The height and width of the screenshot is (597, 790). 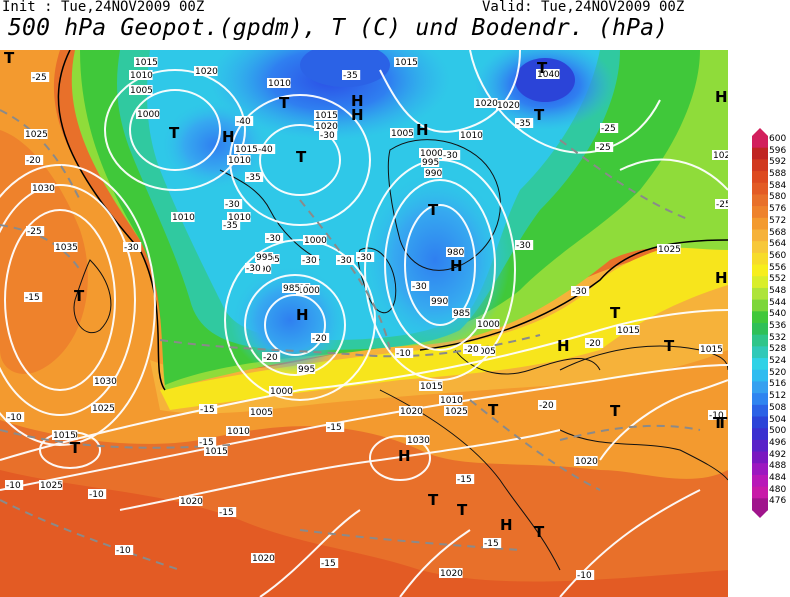 What do you see at coordinates (778, 150) in the screenshot?
I see `colorbar-label: 596` at bounding box center [778, 150].